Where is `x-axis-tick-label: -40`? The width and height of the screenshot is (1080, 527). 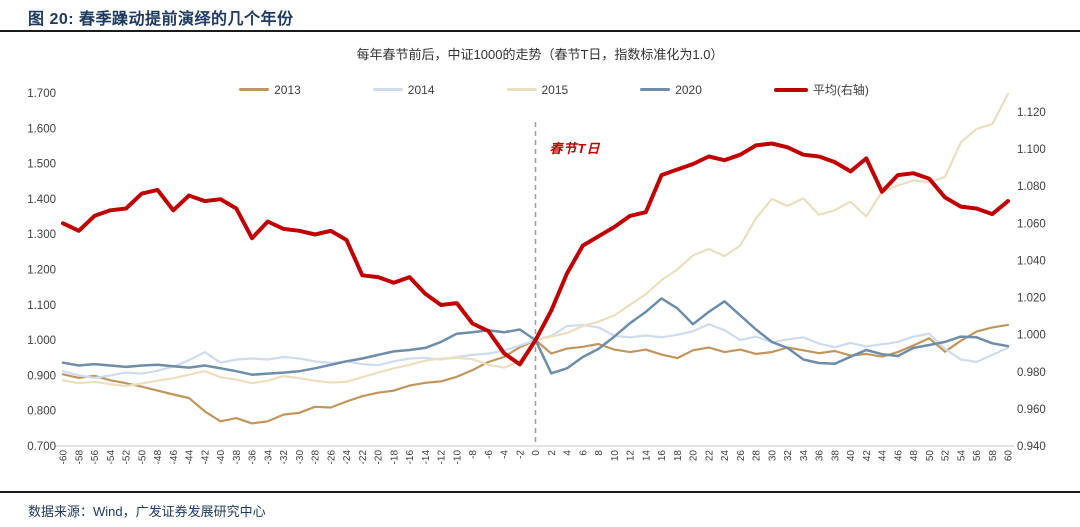 x-axis-tick-label: -40 is located at coordinates (221, 457).